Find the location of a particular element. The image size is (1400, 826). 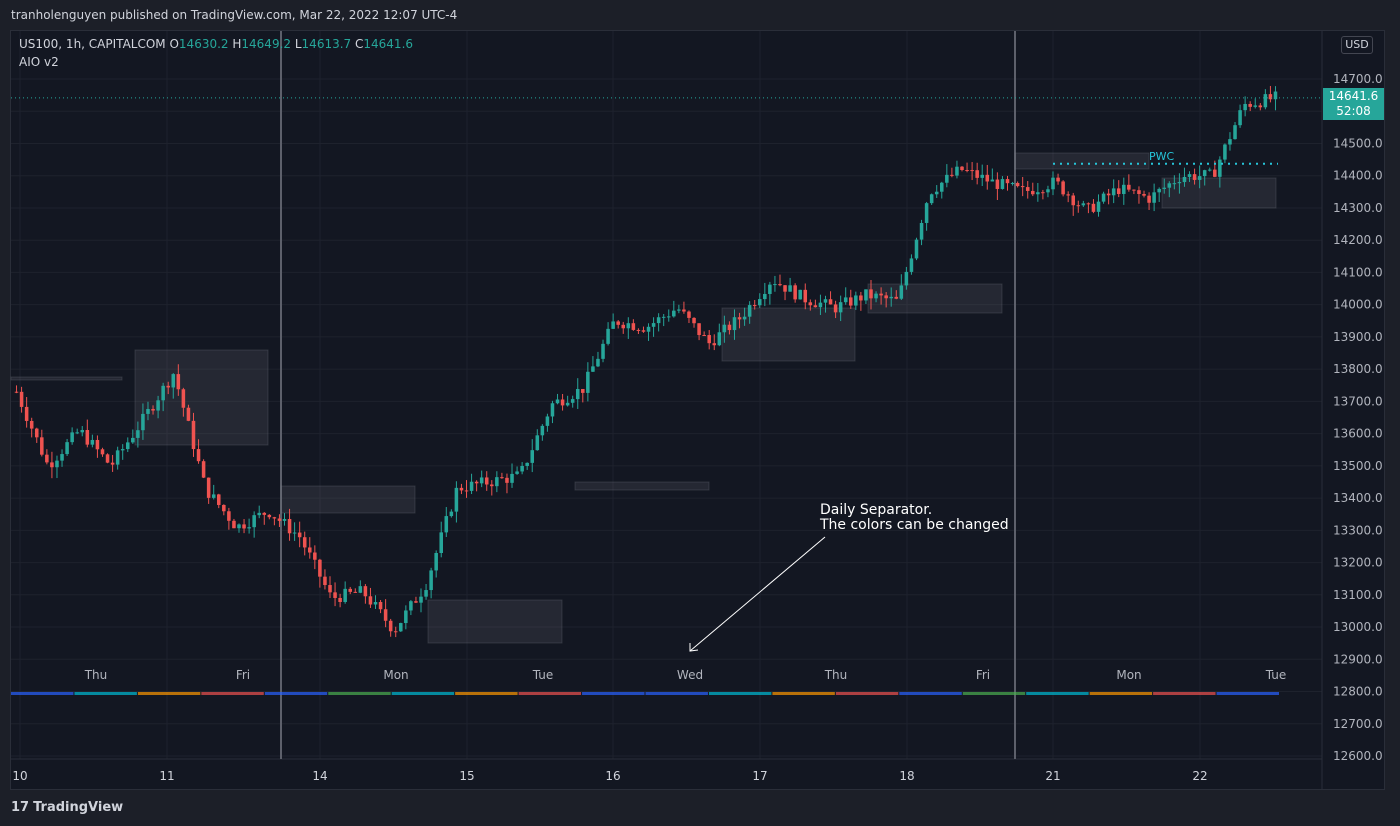

annotation-arrowhead is located at coordinates (694, 647).